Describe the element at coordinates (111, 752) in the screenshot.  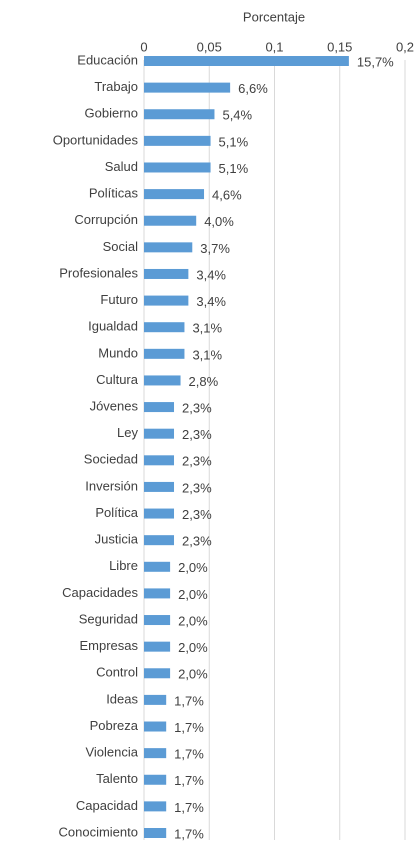
I see `y-tick-label: Violencia` at that location.